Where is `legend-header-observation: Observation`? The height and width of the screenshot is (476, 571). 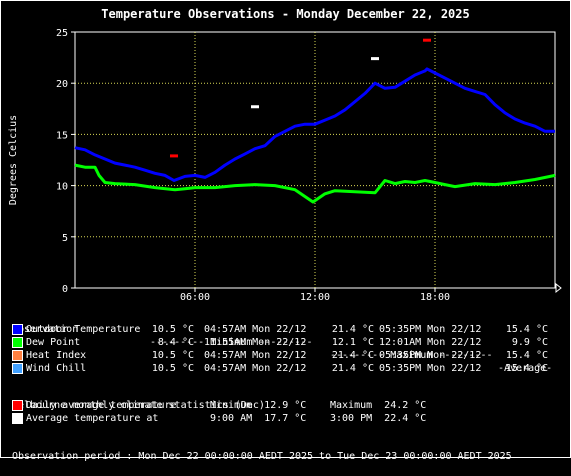 legend-header-observation: Observation is located at coordinates (45, 329).